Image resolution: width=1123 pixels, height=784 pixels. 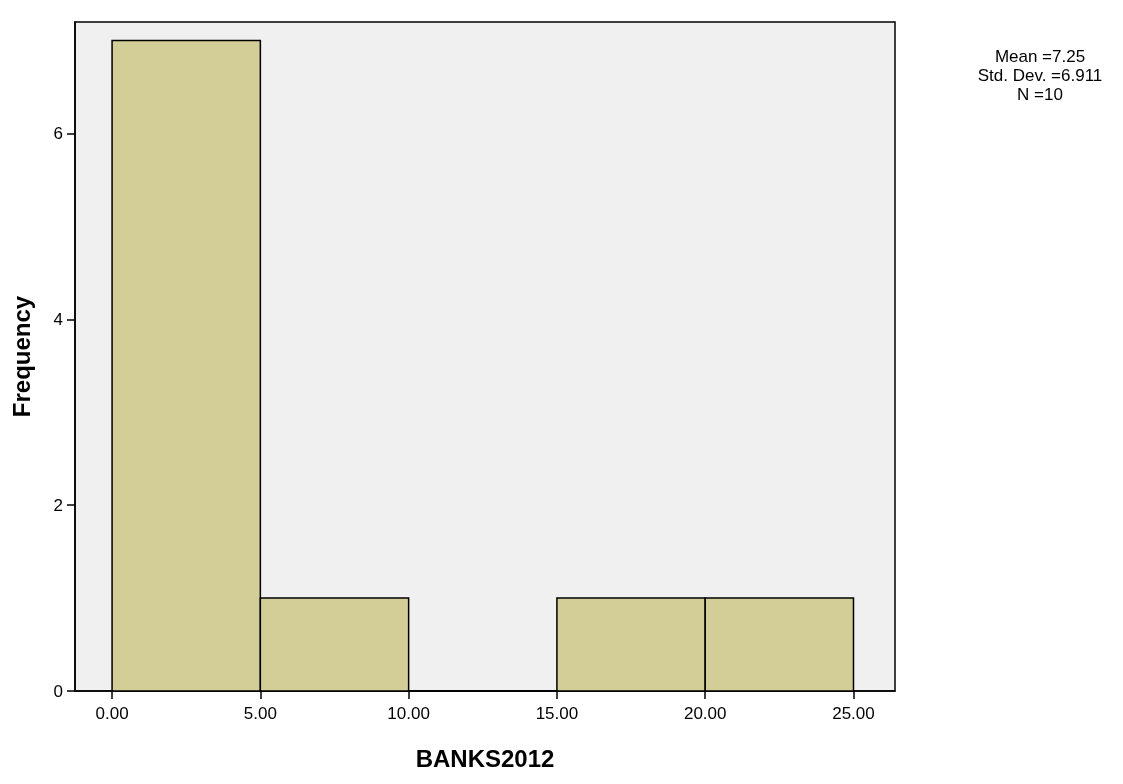 I want to click on x-axis-title: BANKS2012, so click(x=485, y=758).